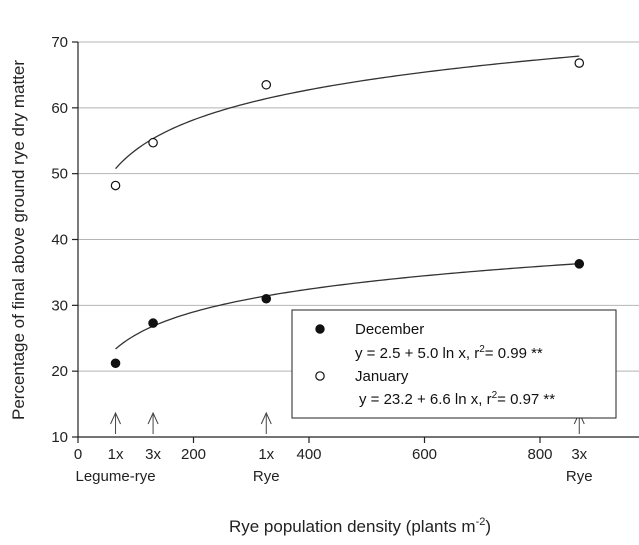 The height and width of the screenshot is (545, 639). What do you see at coordinates (526, 399) in the screenshot?
I see `legend-january-eq-tail: = 0.97 **` at bounding box center [526, 399].